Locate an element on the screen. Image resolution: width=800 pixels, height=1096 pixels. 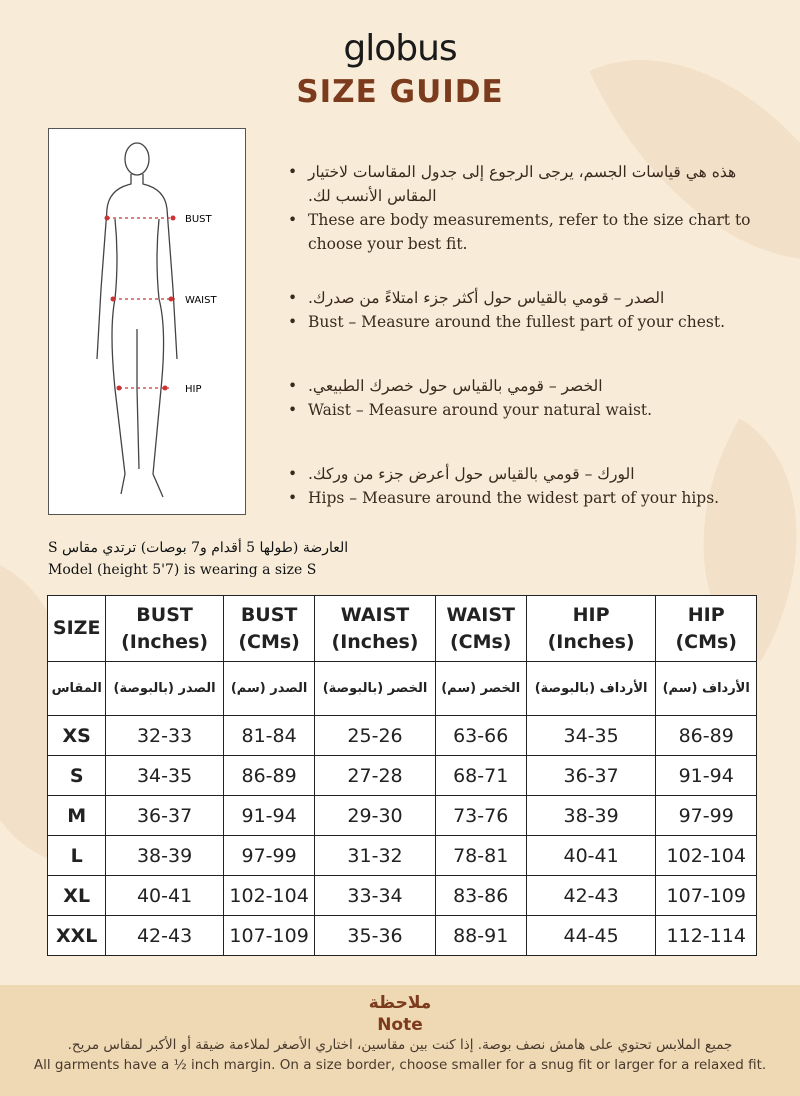
table-cell: 44-45 is located at coordinates (591, 935).